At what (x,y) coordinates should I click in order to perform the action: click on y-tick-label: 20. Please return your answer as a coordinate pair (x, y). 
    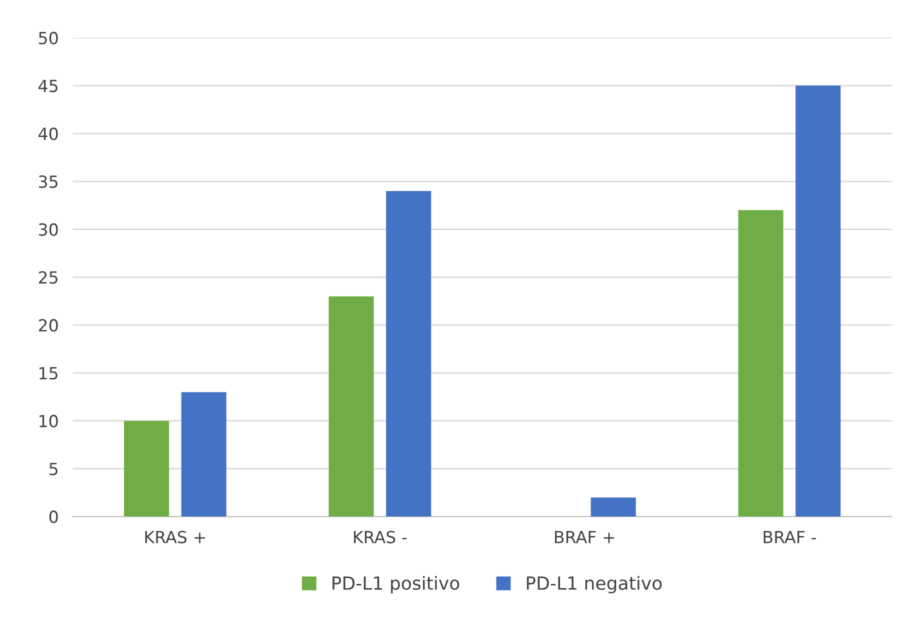
    Looking at the image, I should click on (48, 325).